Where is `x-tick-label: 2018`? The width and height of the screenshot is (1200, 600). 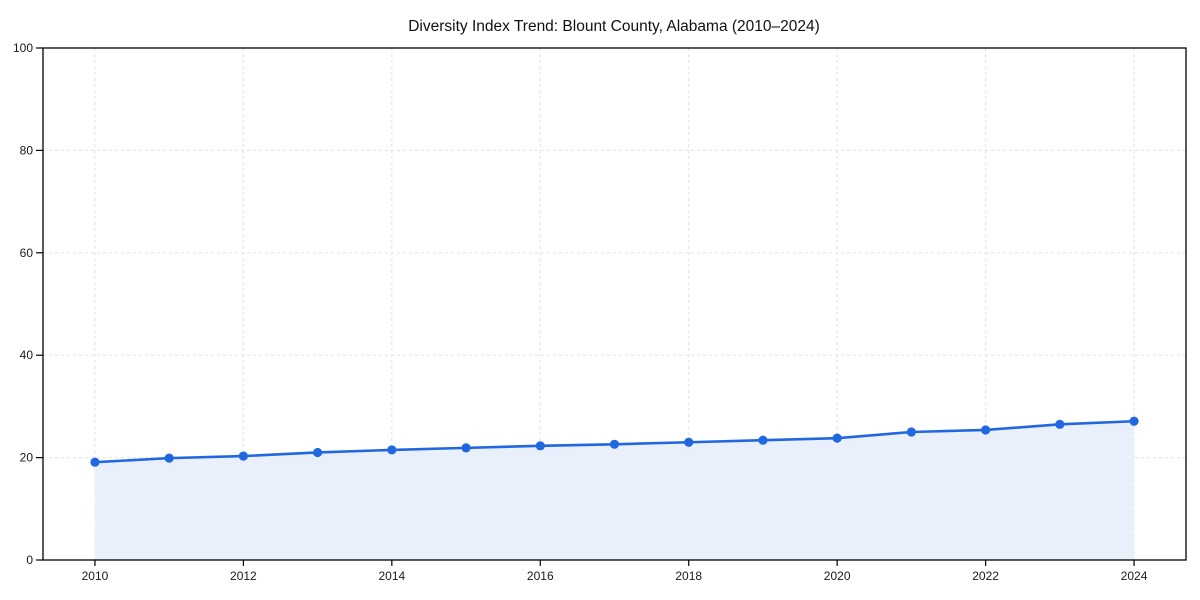 x-tick-label: 2018 is located at coordinates (688, 576).